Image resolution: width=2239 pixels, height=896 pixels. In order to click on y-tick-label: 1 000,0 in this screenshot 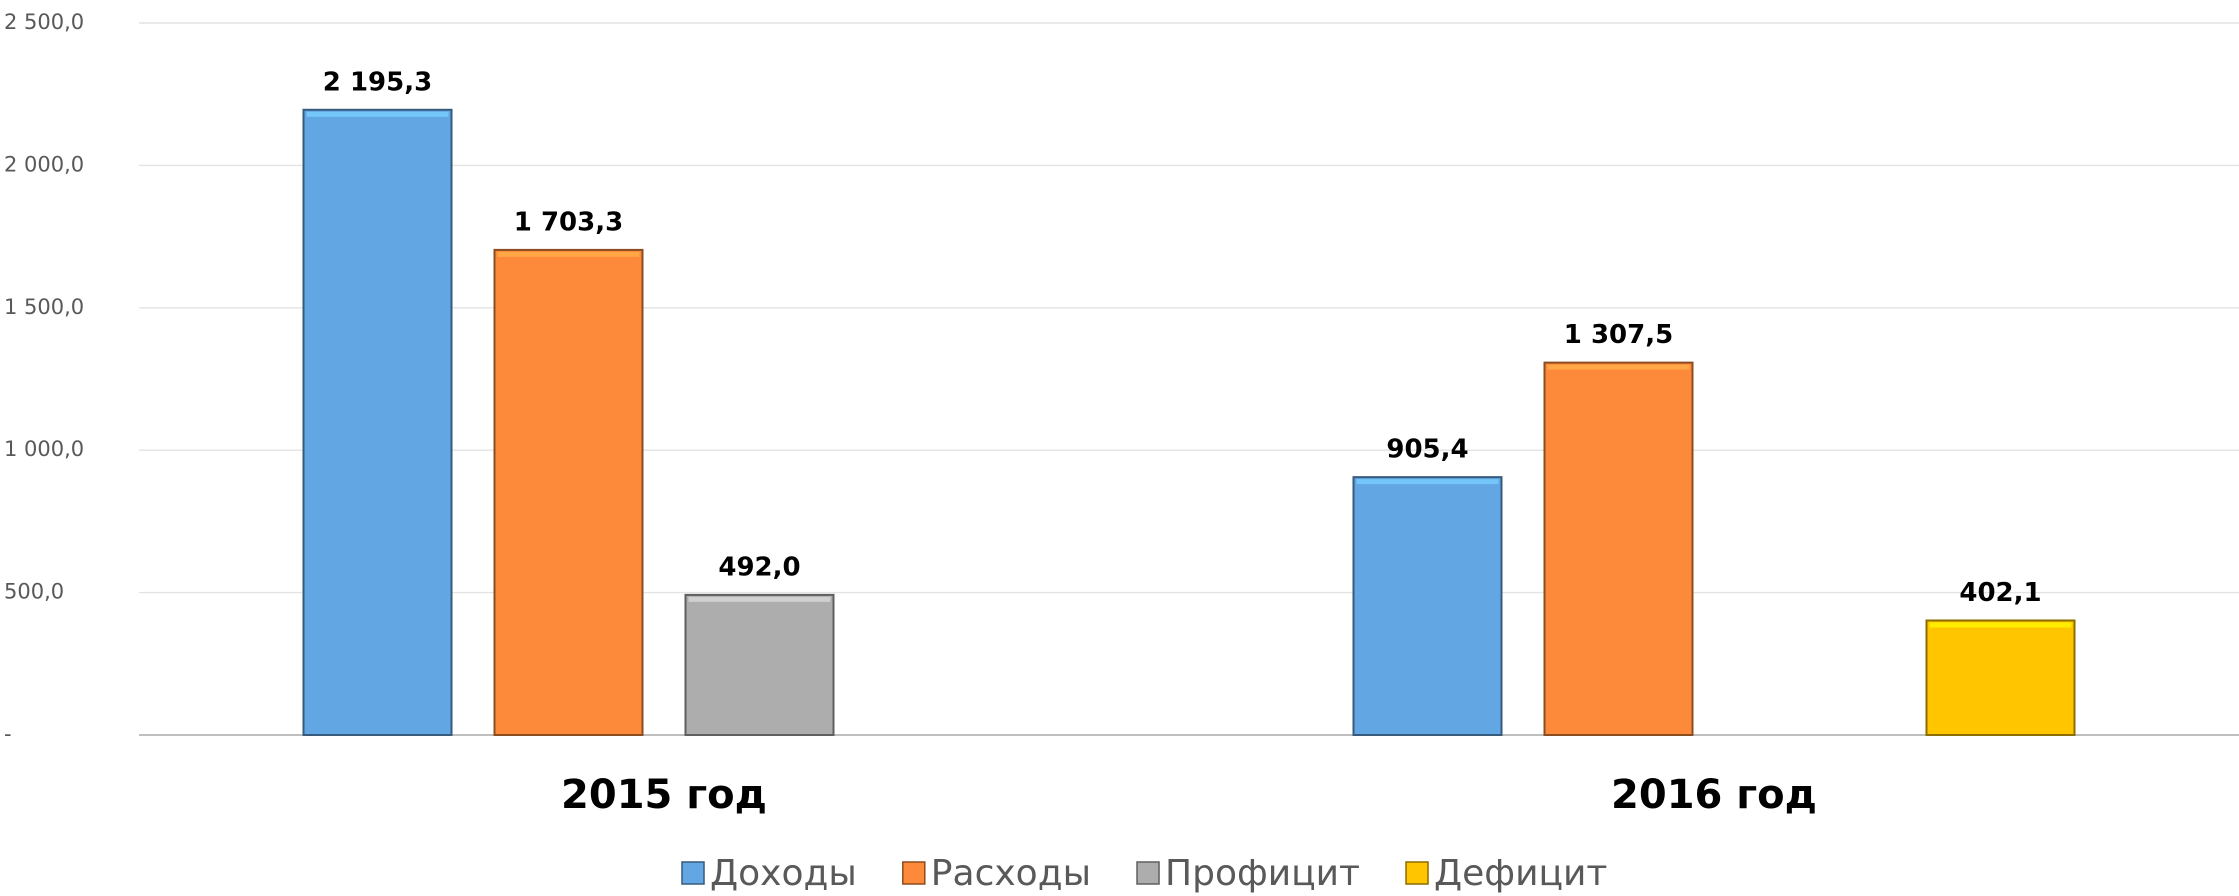, I will do `click(44, 449)`.